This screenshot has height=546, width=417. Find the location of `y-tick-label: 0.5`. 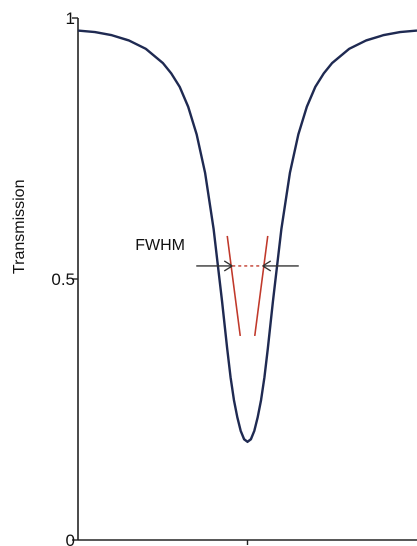

y-tick-label: 0.5 is located at coordinates (63, 279).